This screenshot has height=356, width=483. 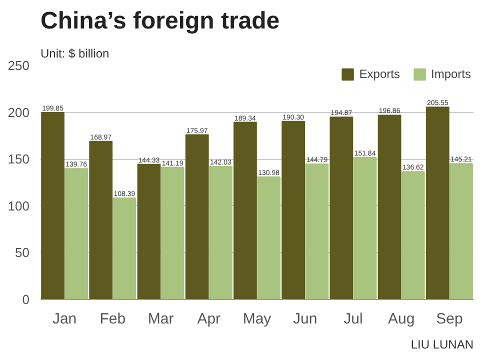 I want to click on y-tick-label: 200, so click(x=19, y=112).